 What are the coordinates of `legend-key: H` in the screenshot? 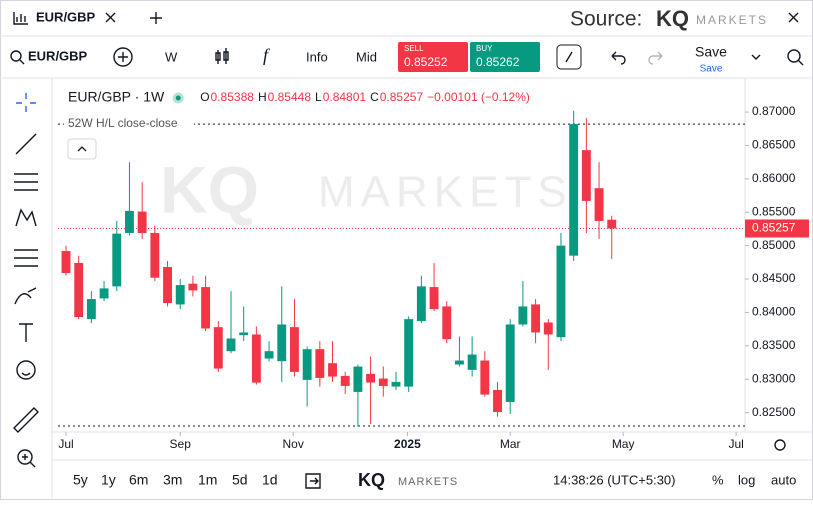 It's located at (262, 97).